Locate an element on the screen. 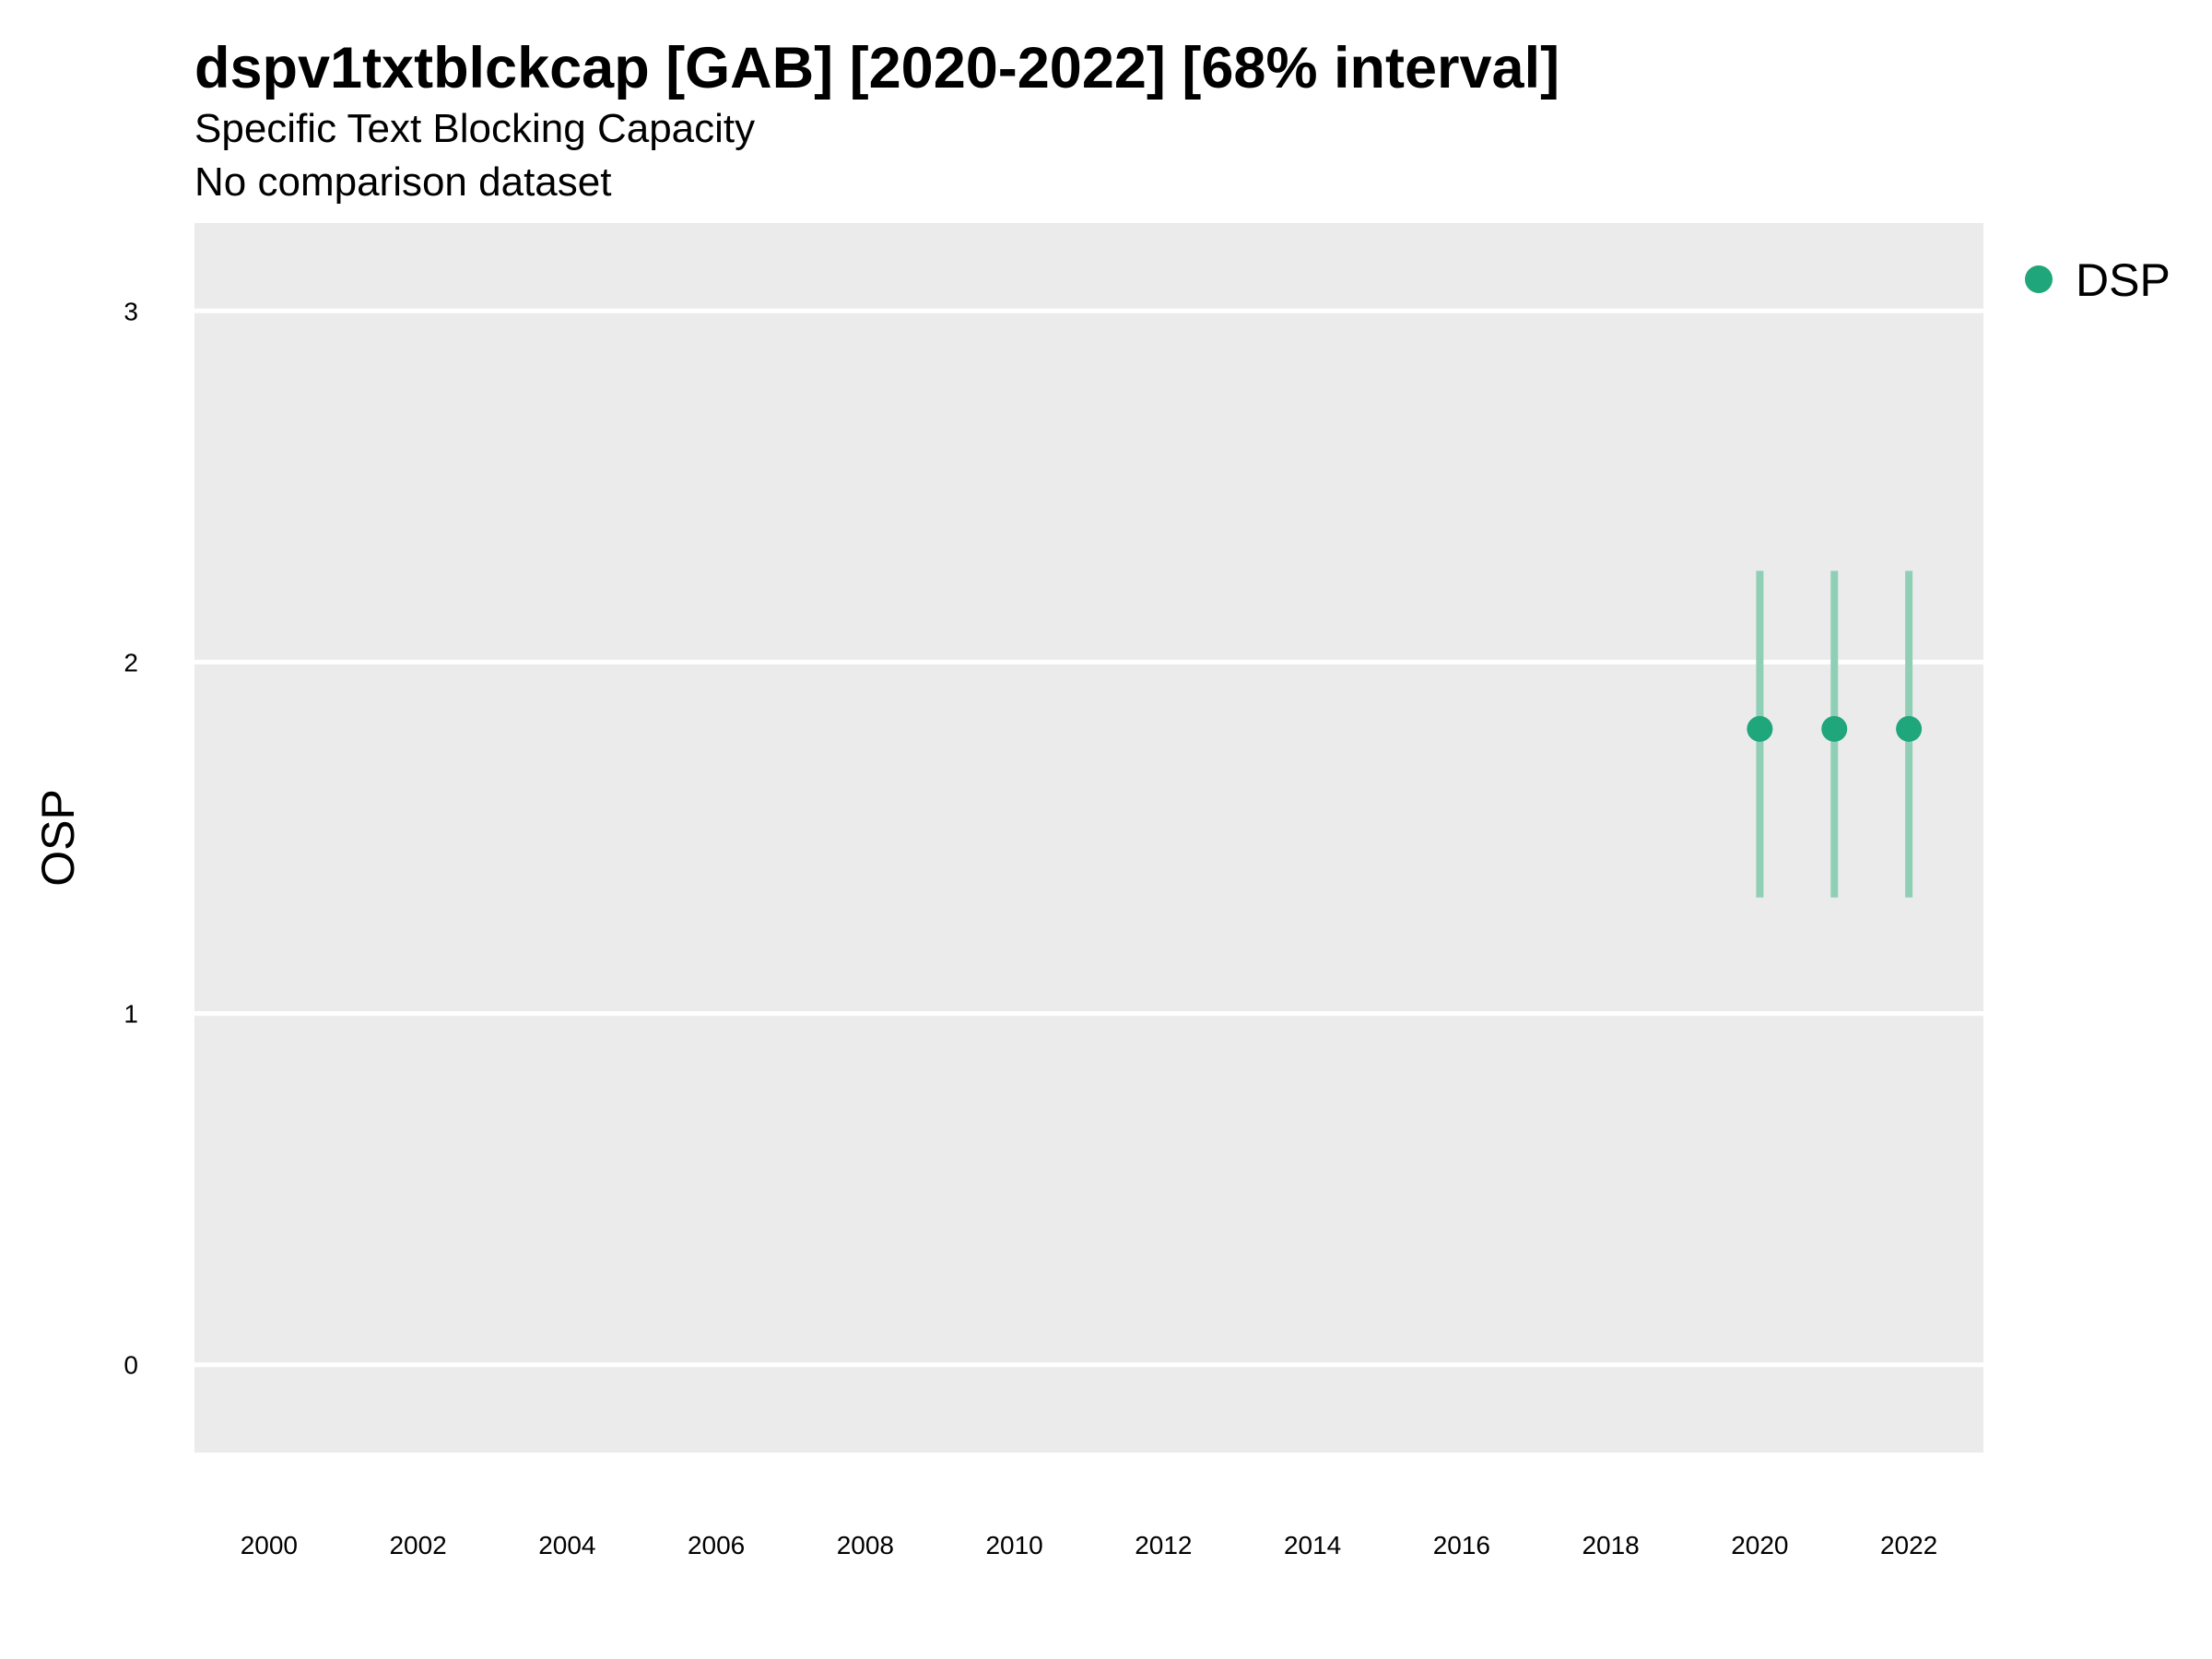 The height and width of the screenshot is (1659, 2212). x-tick-label: 2010 is located at coordinates (1013, 1545).